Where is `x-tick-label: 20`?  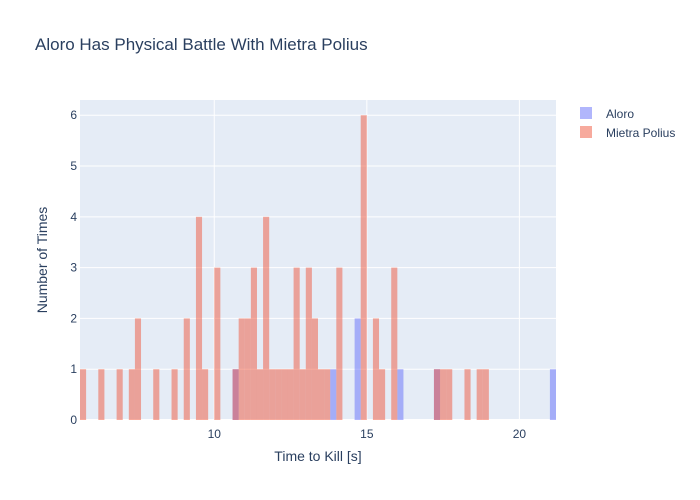
x-tick-label: 20 is located at coordinates (520, 434).